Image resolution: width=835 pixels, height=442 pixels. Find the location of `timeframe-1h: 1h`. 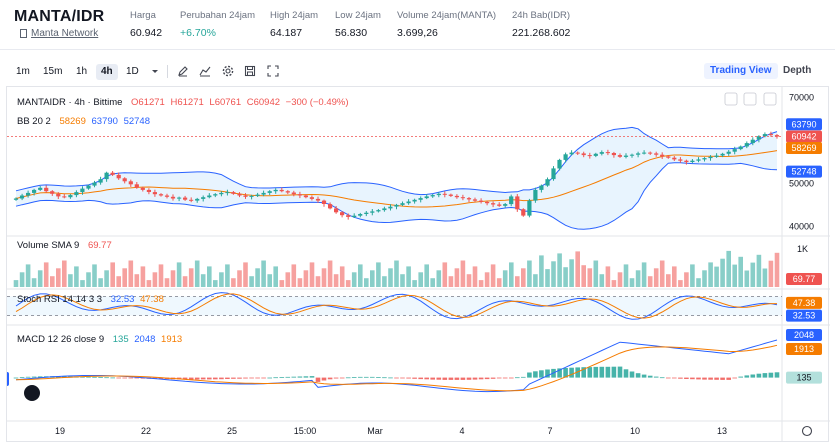

timeframe-1h: 1h is located at coordinates (82, 71).